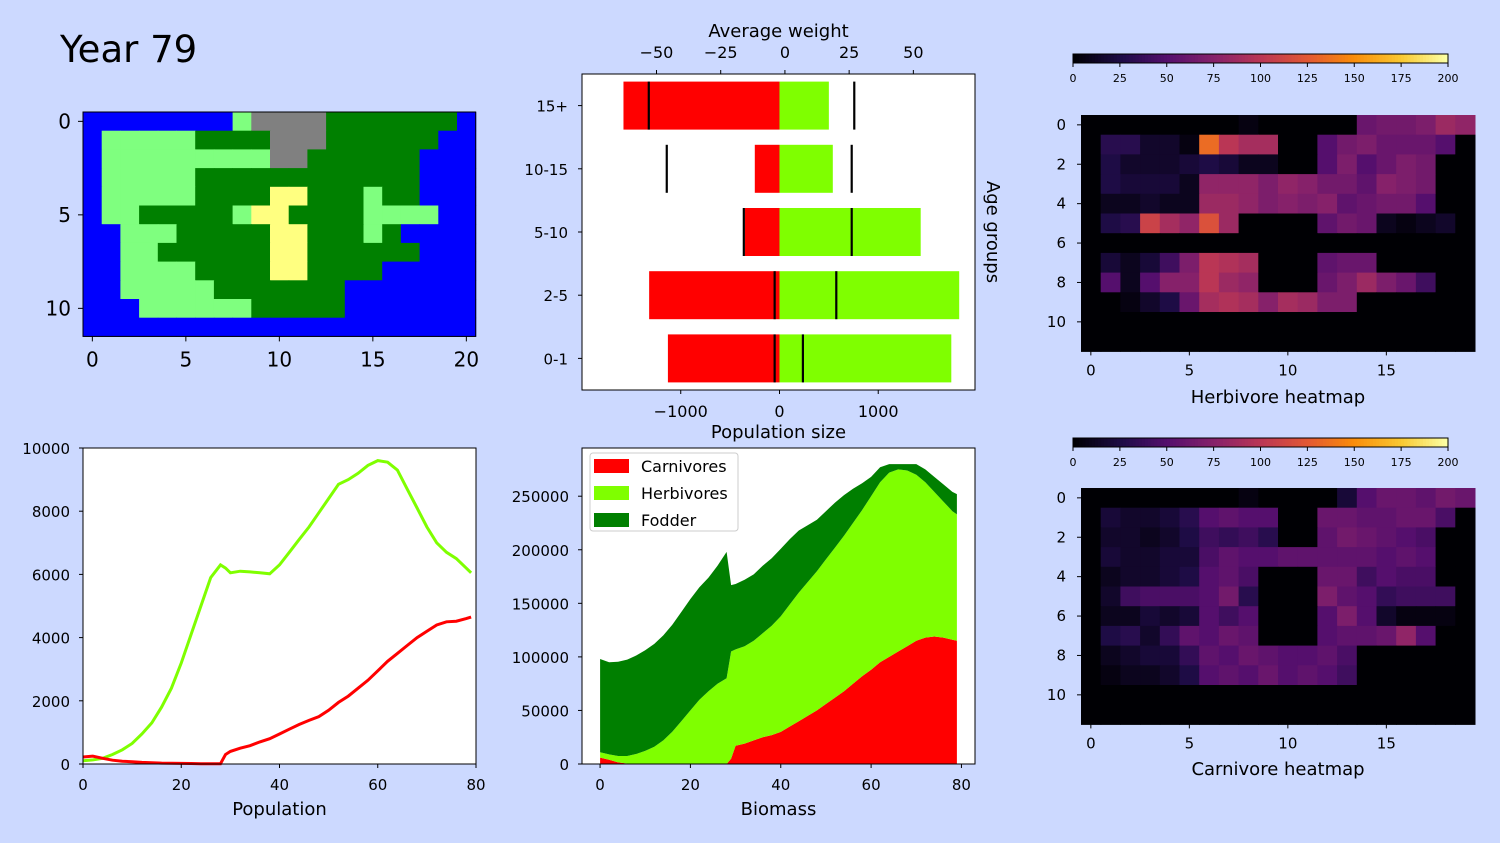  Describe the element at coordinates (51, 639) in the screenshot. I see `y-tick-label: 4000` at that location.